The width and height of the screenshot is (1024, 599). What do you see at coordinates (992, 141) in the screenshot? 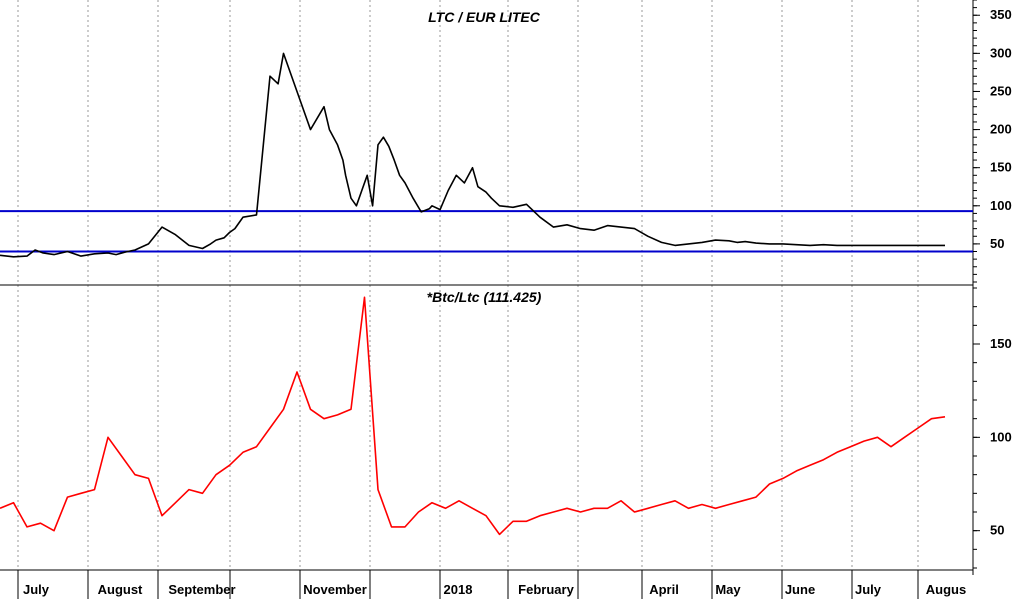
I see `upper-y-axis-ticks: 50 100 150 200 250 300 350` at bounding box center [992, 141].